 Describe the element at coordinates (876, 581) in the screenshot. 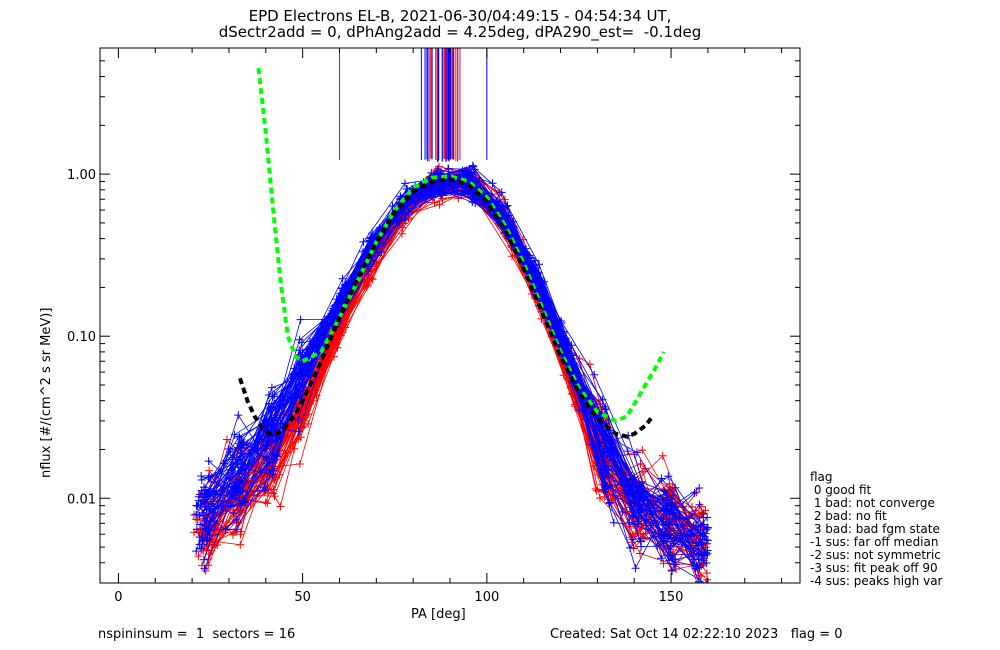

I see `legend-item: -4 sus: peaks high var` at that location.